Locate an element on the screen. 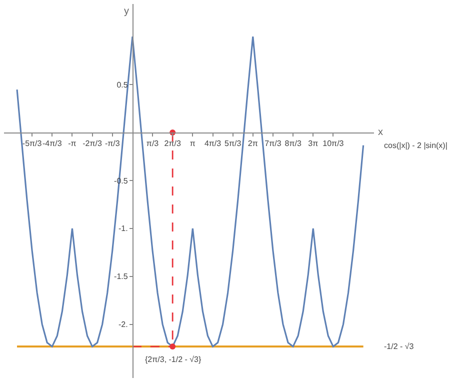 The height and width of the screenshot is (382, 474). x-tick-label: 4π/3 is located at coordinates (213, 143).